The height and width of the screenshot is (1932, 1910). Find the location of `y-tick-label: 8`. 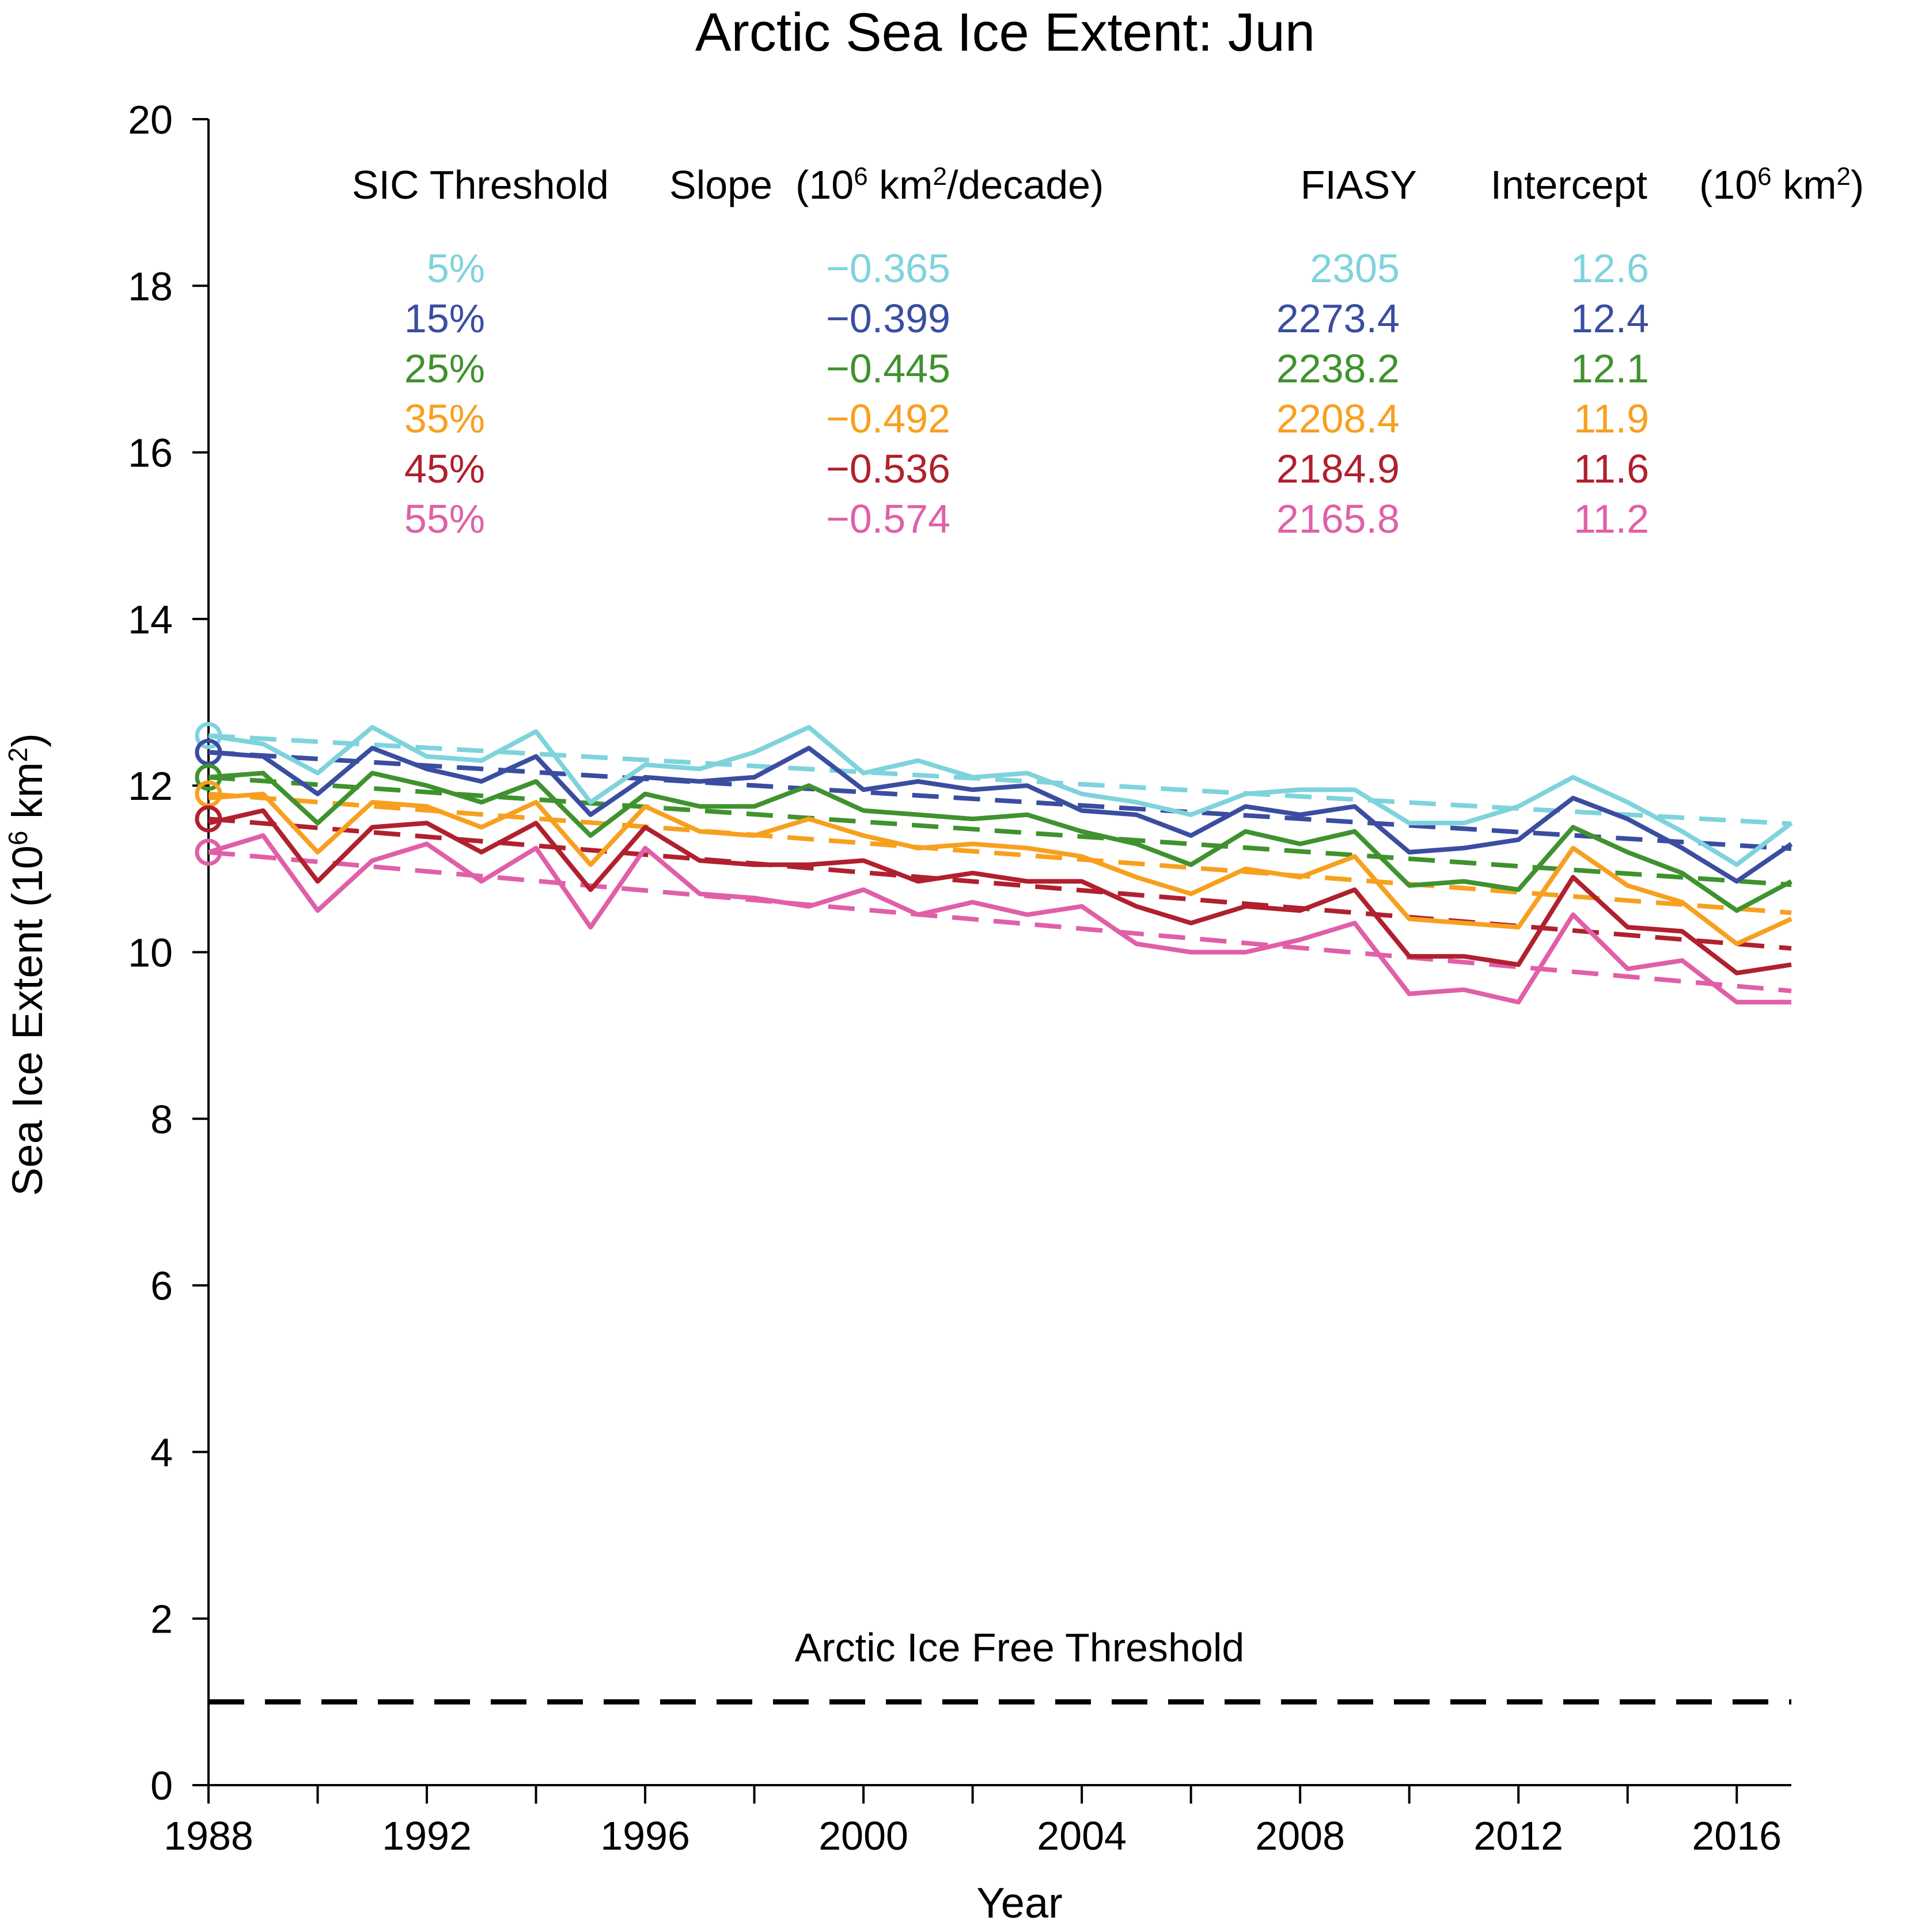

y-tick-label: 8 is located at coordinates (161, 1119).